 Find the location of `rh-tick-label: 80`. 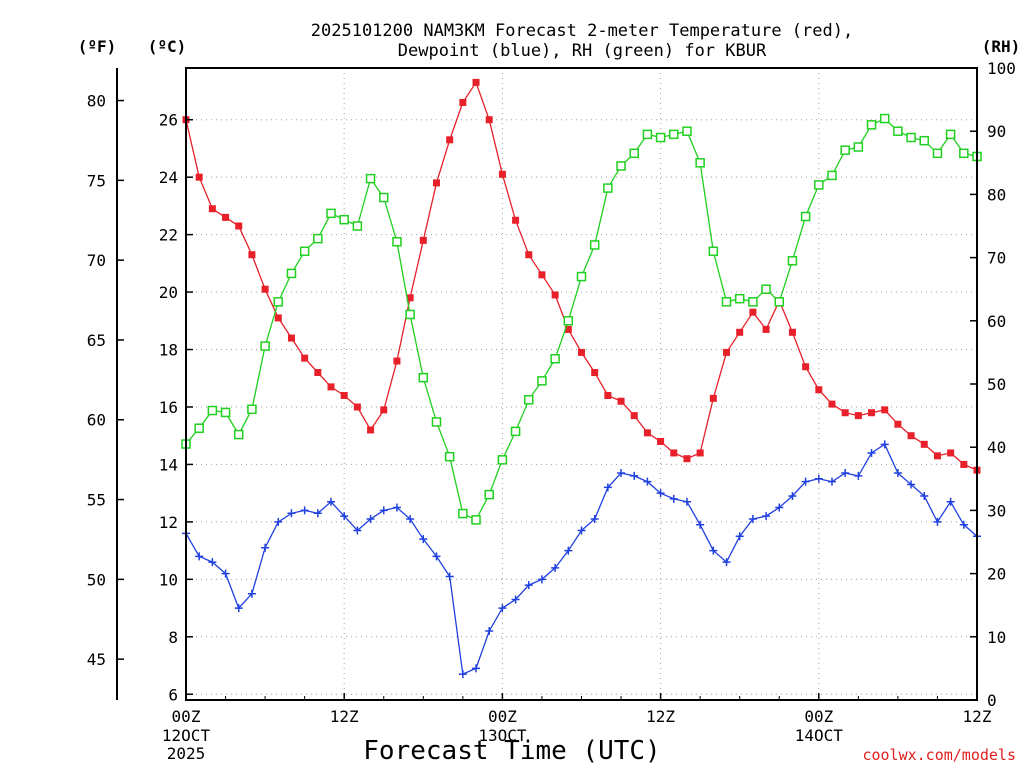

rh-tick-label: 80 is located at coordinates (996, 194).